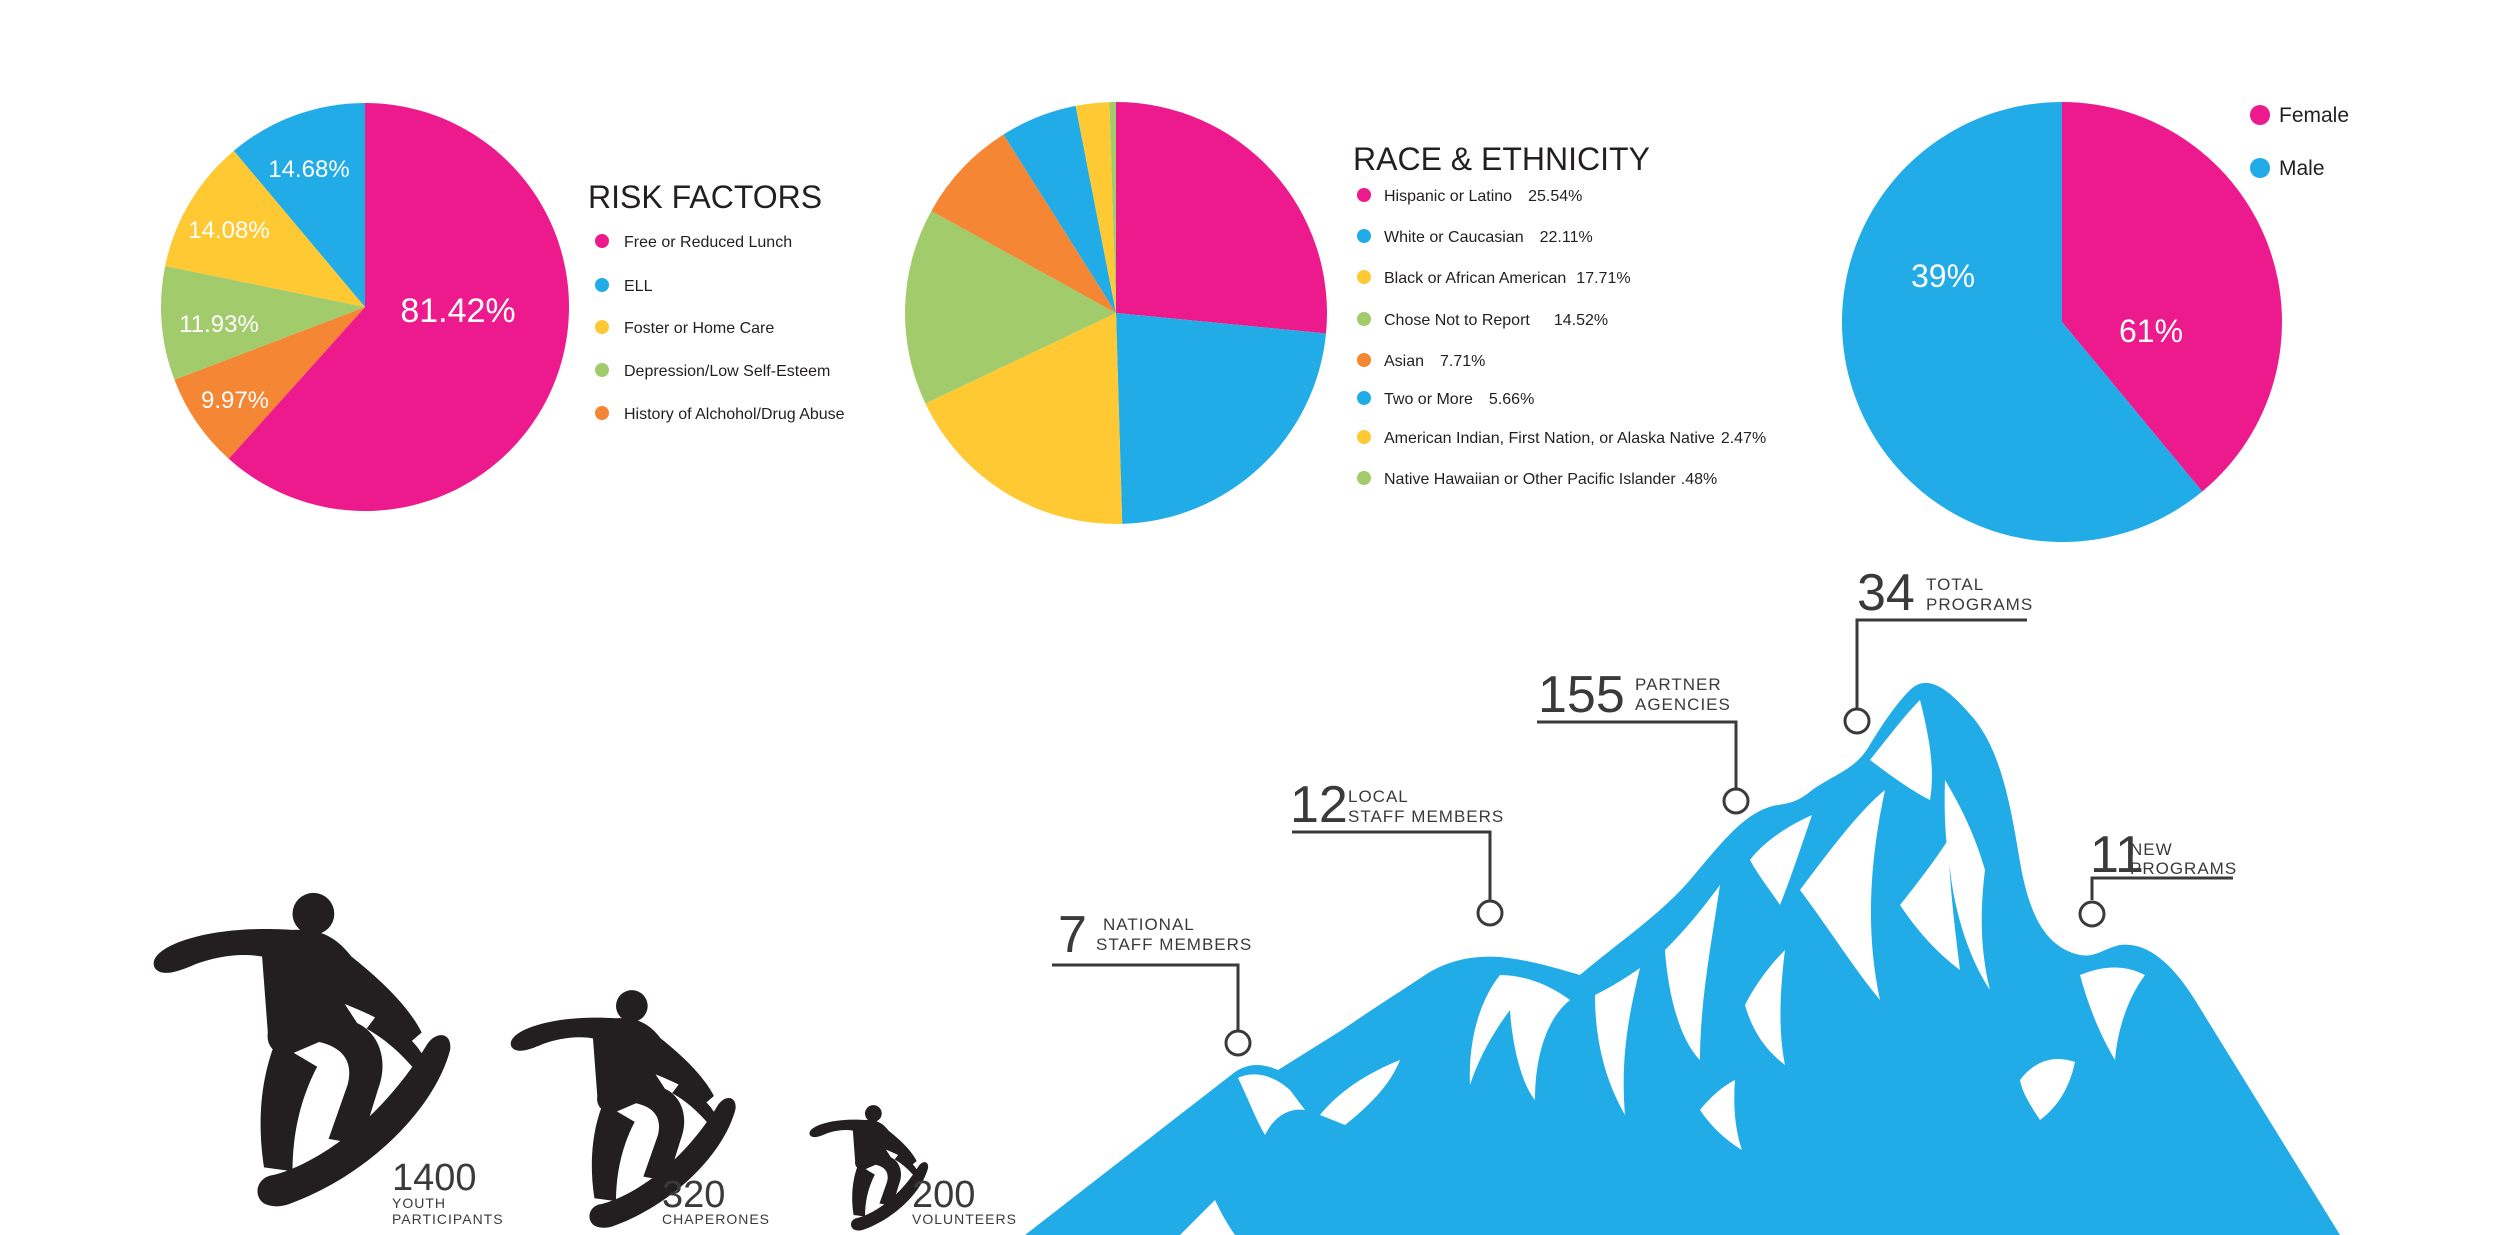  What do you see at coordinates (1603, 278) in the screenshot?
I see `legend-value: 17.71%` at bounding box center [1603, 278].